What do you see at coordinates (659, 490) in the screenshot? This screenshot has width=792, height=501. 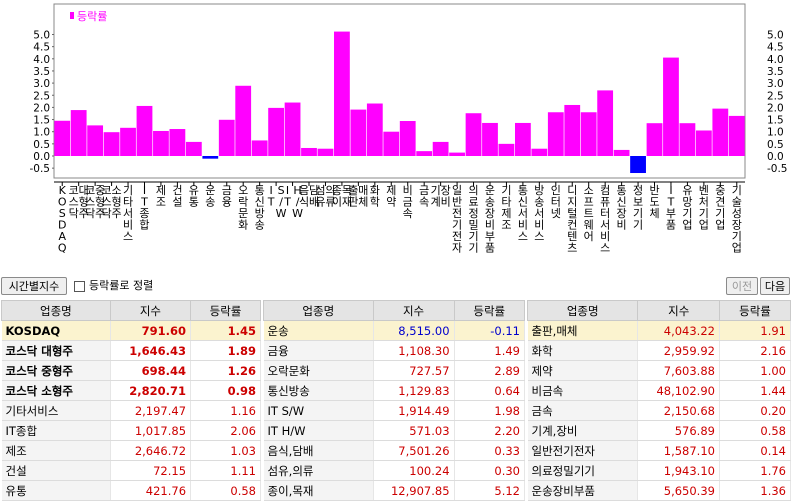 I see `table-row: 운송장비부품 5,650.39 1.36` at bounding box center [659, 490].